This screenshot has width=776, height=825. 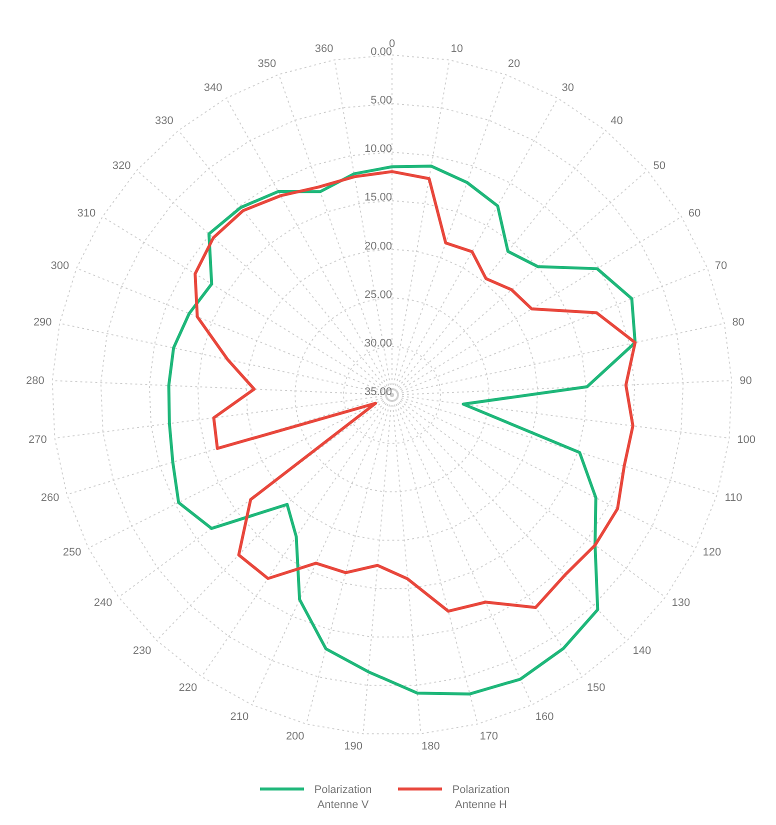 What do you see at coordinates (544, 716) in the screenshot?
I see `spoke-label: 160` at bounding box center [544, 716].